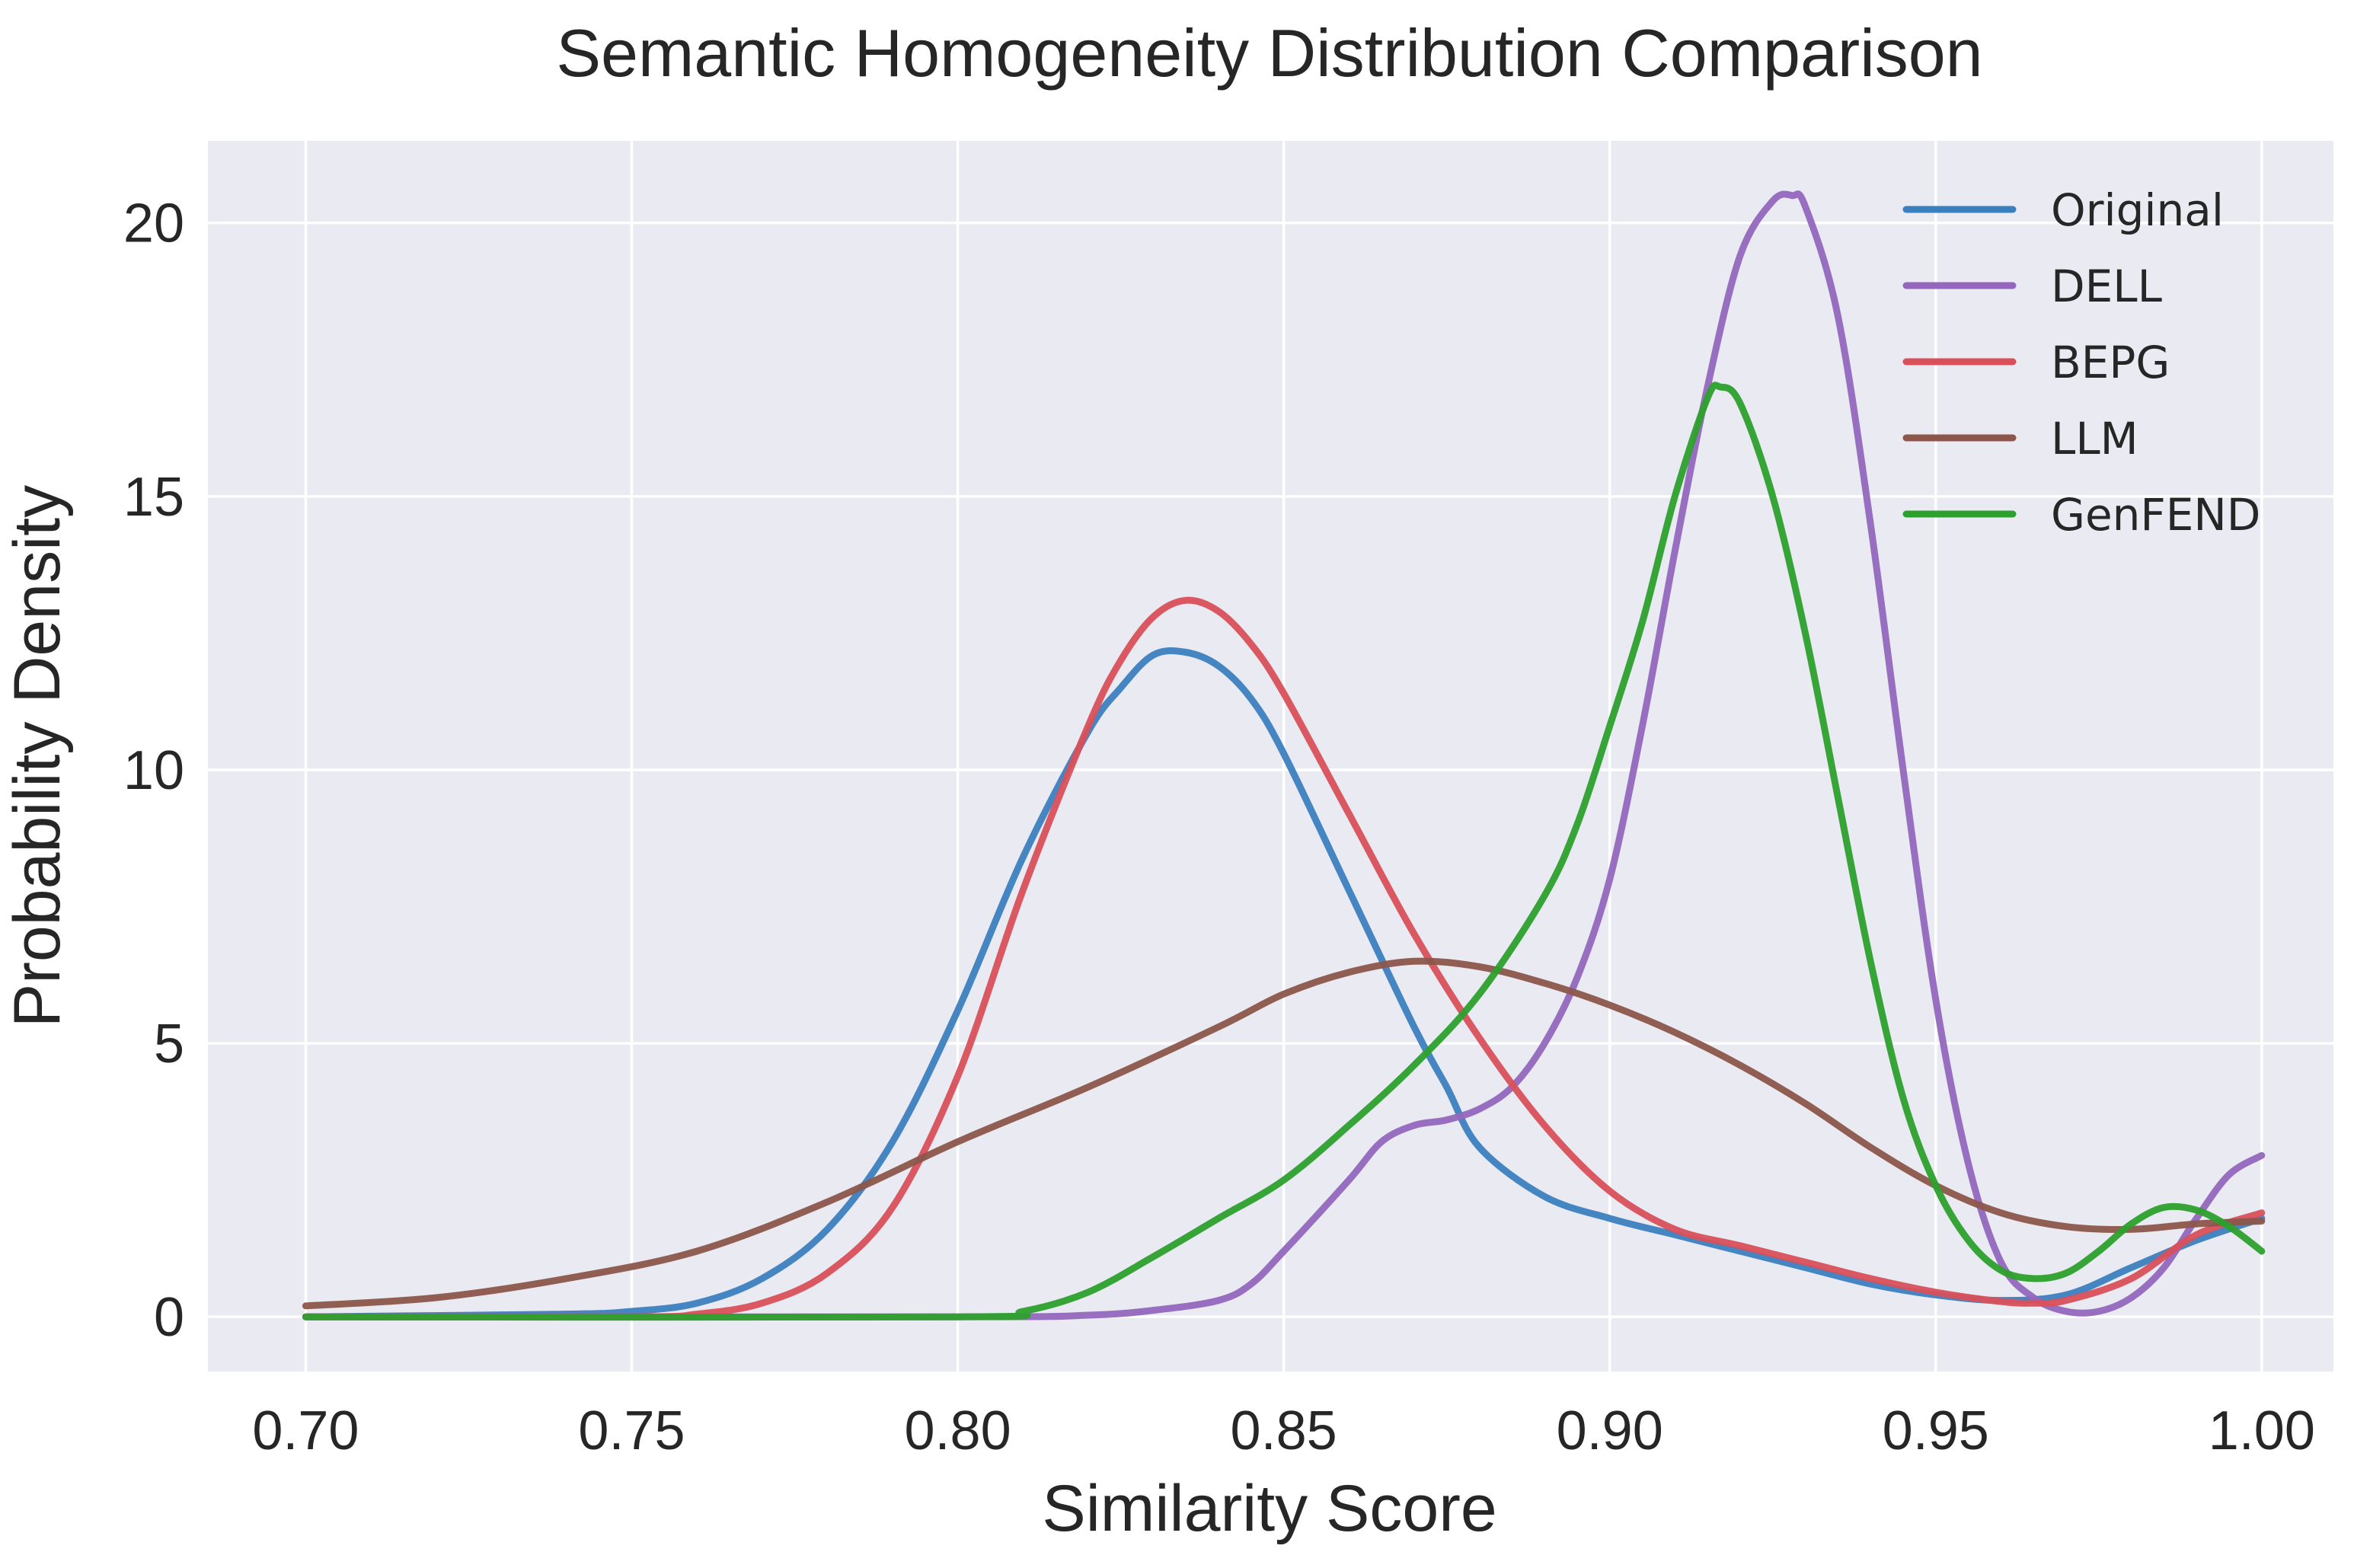 The image size is (2354, 1568). What do you see at coordinates (37, 756) in the screenshot?
I see `y-axis-label: Probability Density` at bounding box center [37, 756].